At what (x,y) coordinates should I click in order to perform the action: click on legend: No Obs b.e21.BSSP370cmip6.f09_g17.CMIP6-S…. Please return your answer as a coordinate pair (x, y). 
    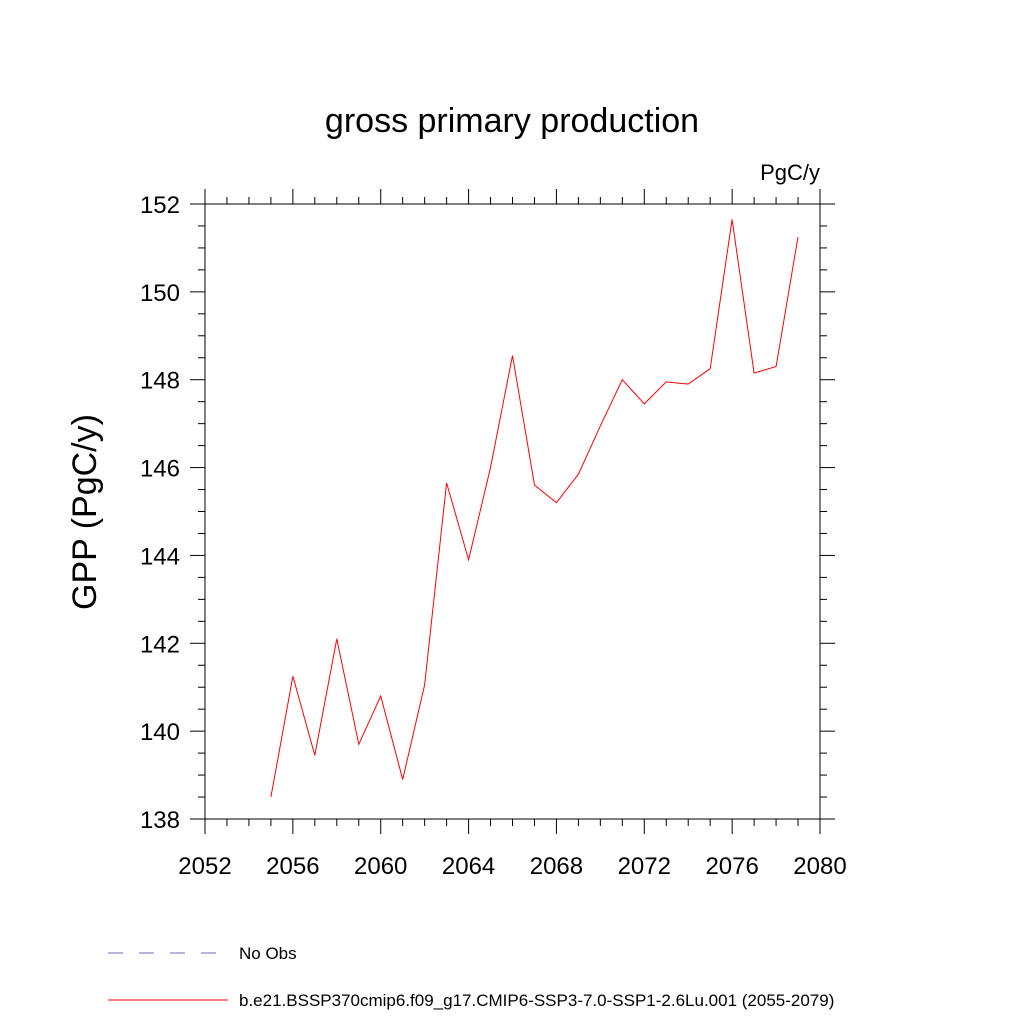
    Looking at the image, I should click on (471, 977).